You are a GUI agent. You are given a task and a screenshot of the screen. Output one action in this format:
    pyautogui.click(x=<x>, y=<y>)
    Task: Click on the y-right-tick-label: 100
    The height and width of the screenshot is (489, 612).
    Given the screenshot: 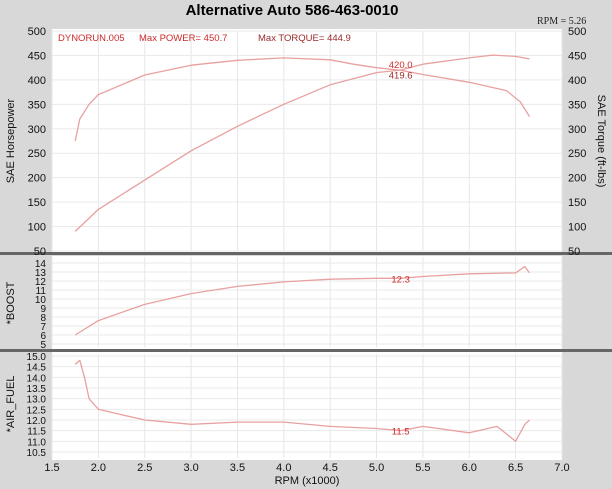 What is the action you would take?
    pyautogui.click(x=577, y=228)
    